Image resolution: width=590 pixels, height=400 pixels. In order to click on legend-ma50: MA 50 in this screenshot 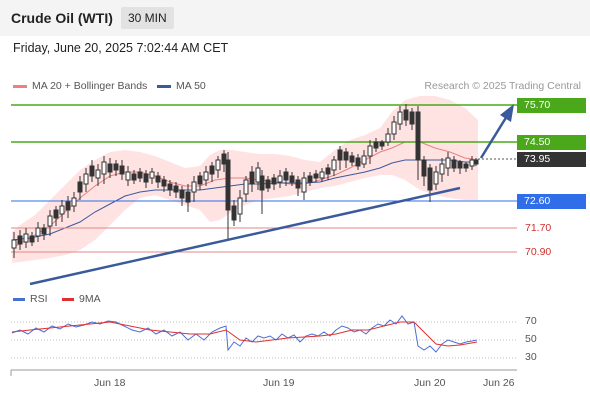, I will do `click(181, 86)`.